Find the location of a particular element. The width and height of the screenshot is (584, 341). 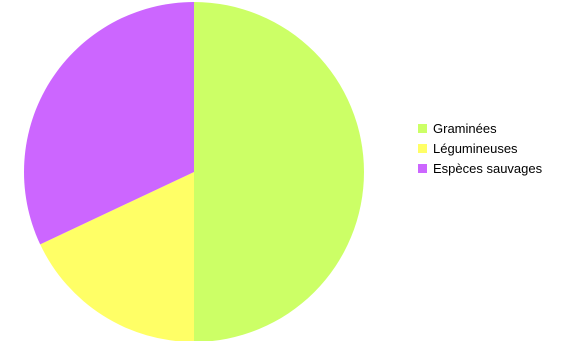

legend-label-especes-sauvages: Espèces sauvages is located at coordinates (488, 168).